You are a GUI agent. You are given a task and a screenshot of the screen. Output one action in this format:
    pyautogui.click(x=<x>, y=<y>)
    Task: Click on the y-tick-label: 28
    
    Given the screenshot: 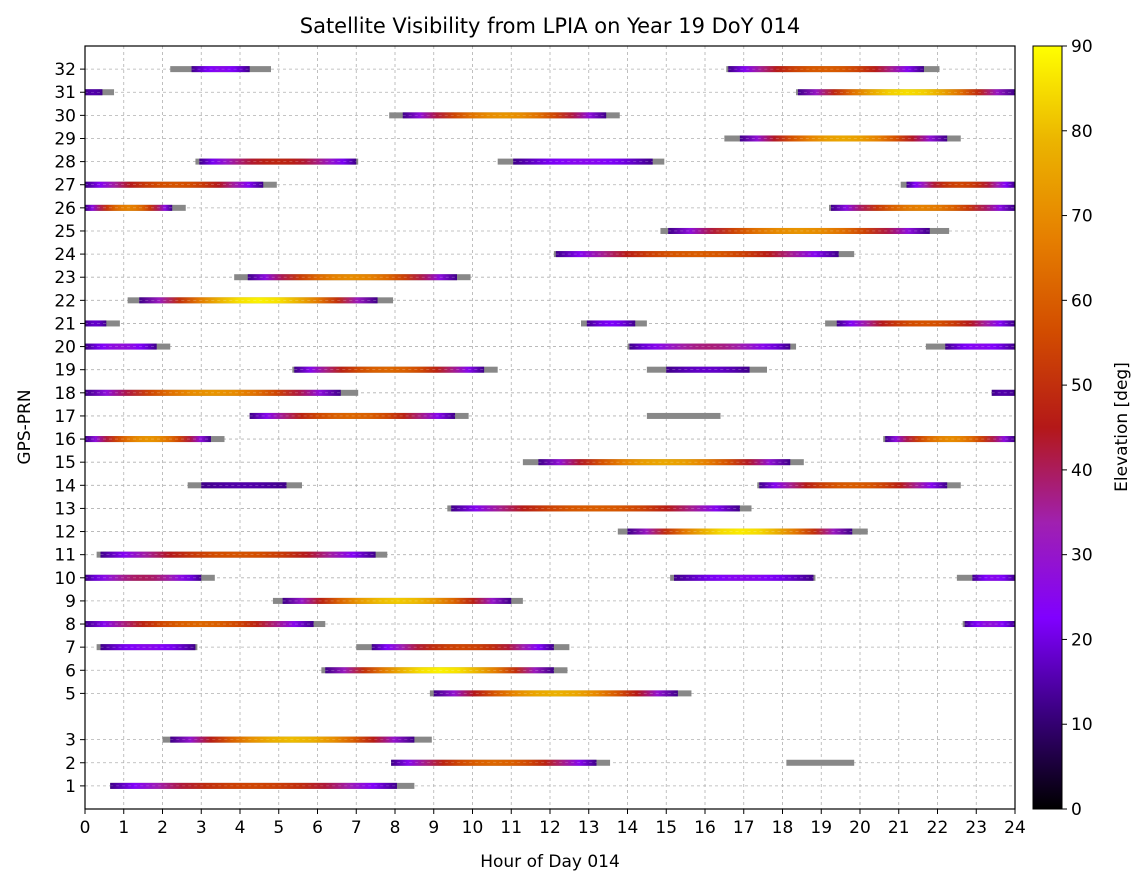 What is the action you would take?
    pyautogui.click(x=65, y=163)
    